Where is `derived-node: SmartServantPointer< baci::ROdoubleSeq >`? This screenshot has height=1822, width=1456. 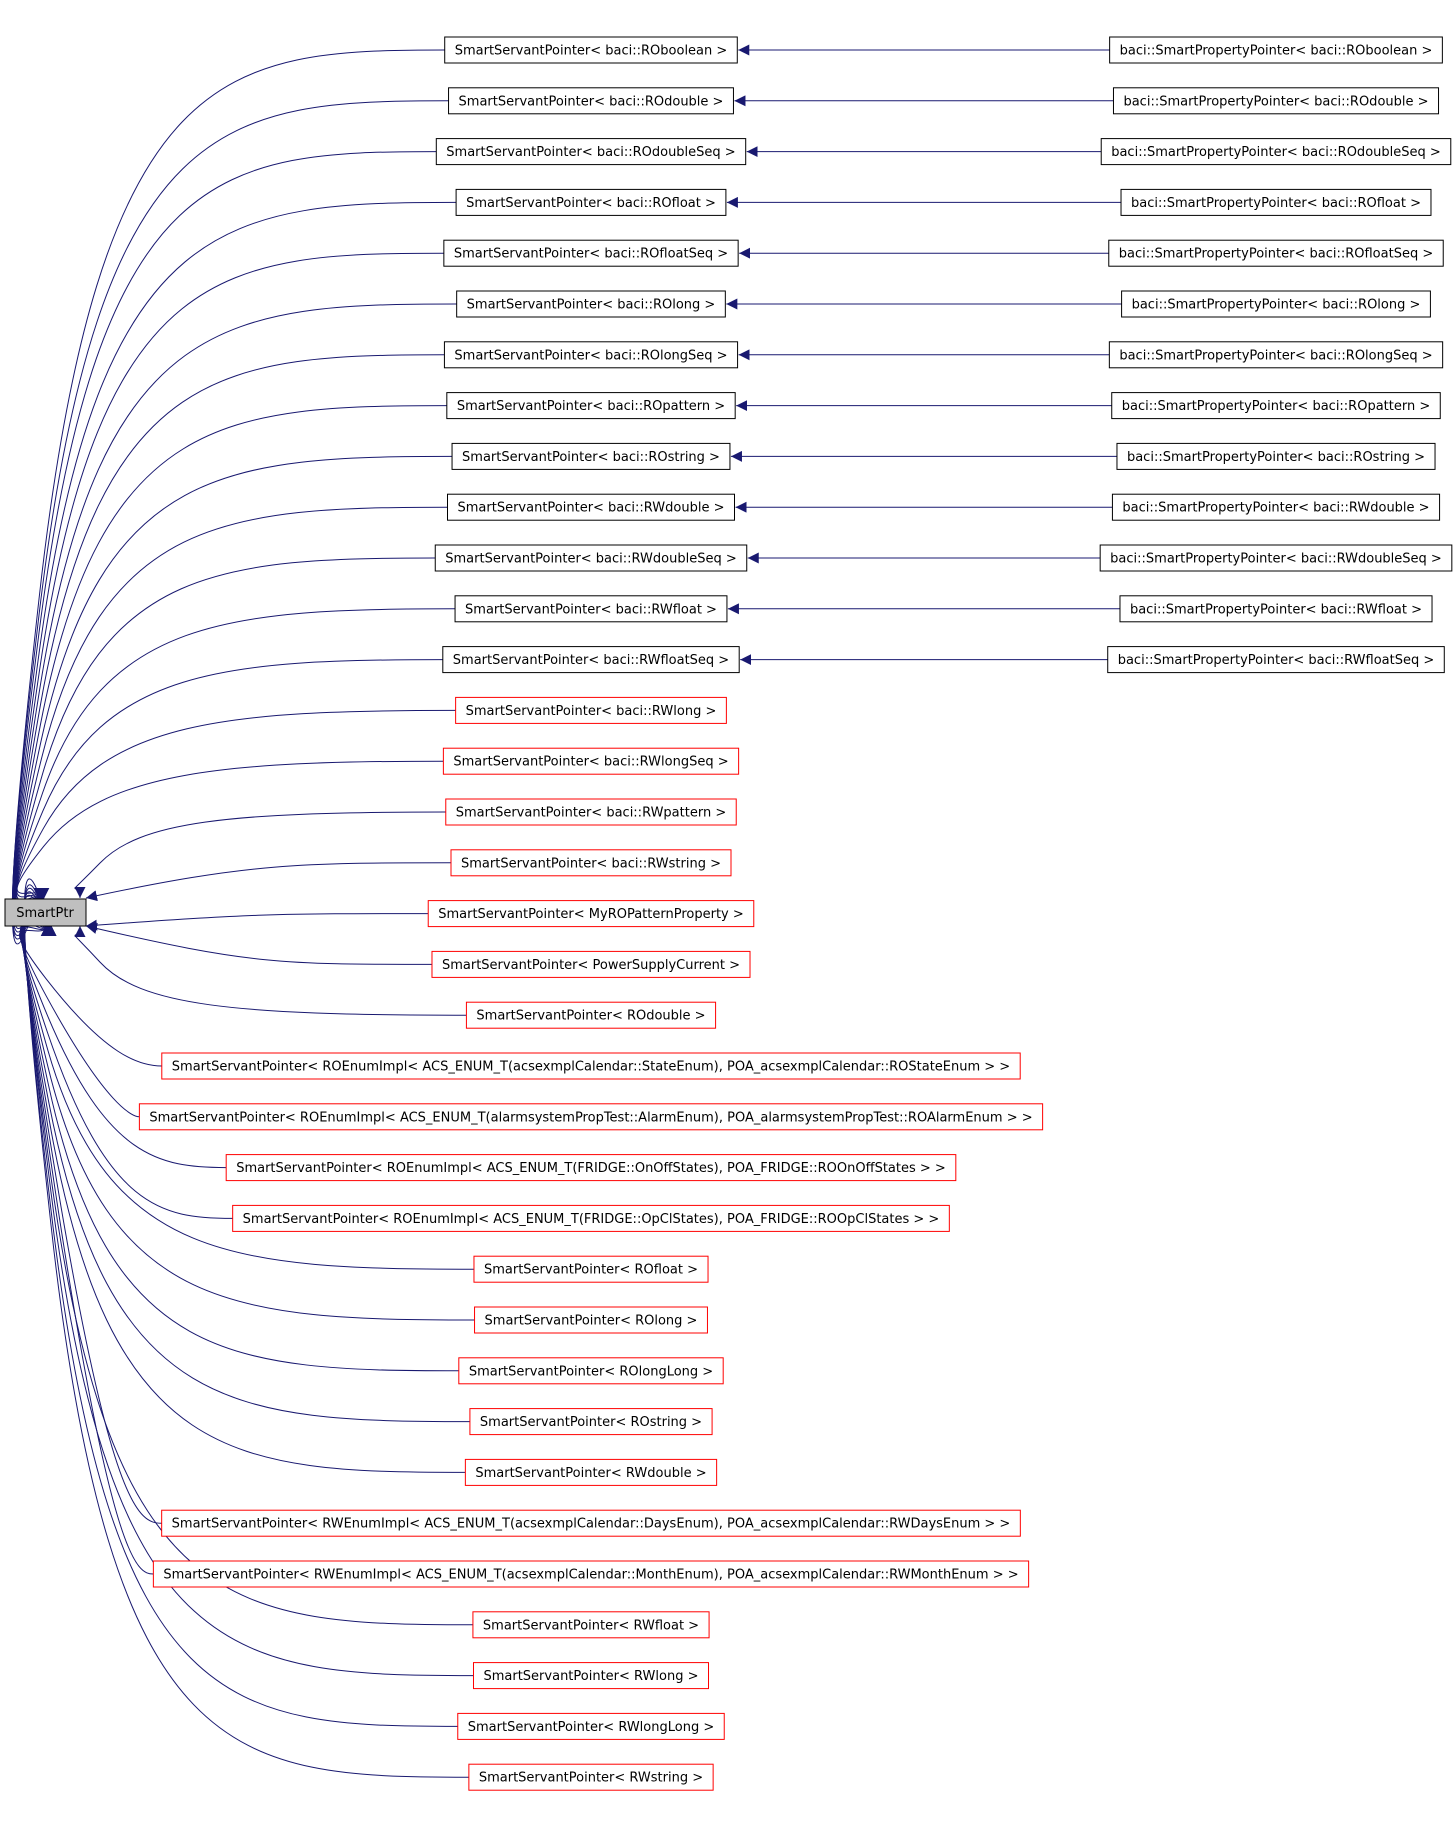 derived-node: SmartServantPointer< baci::ROdoubleSeq > is located at coordinates (591, 152).